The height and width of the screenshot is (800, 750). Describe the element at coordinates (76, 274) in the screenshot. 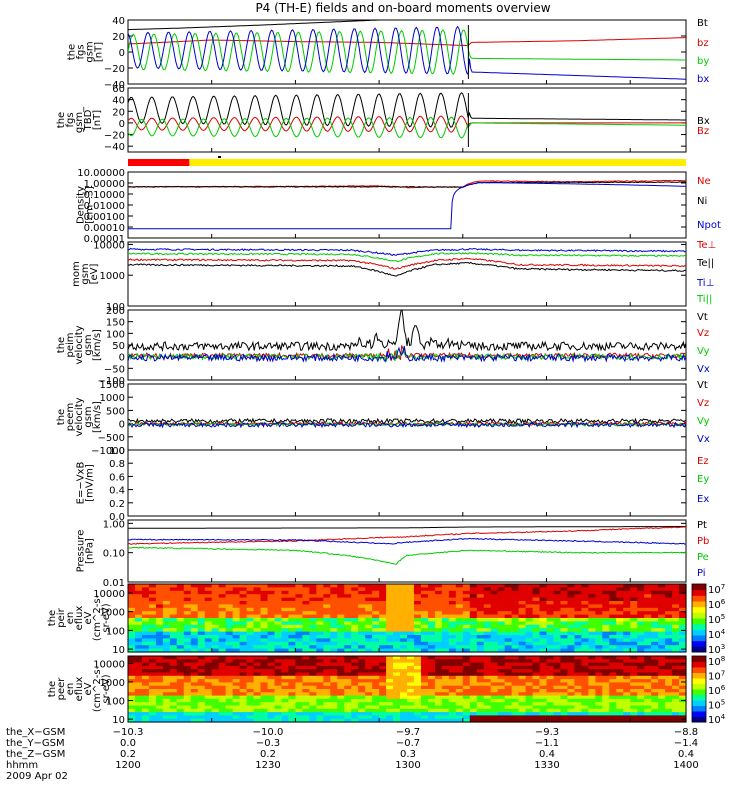

I see `y-axis-label-line: mom` at that location.